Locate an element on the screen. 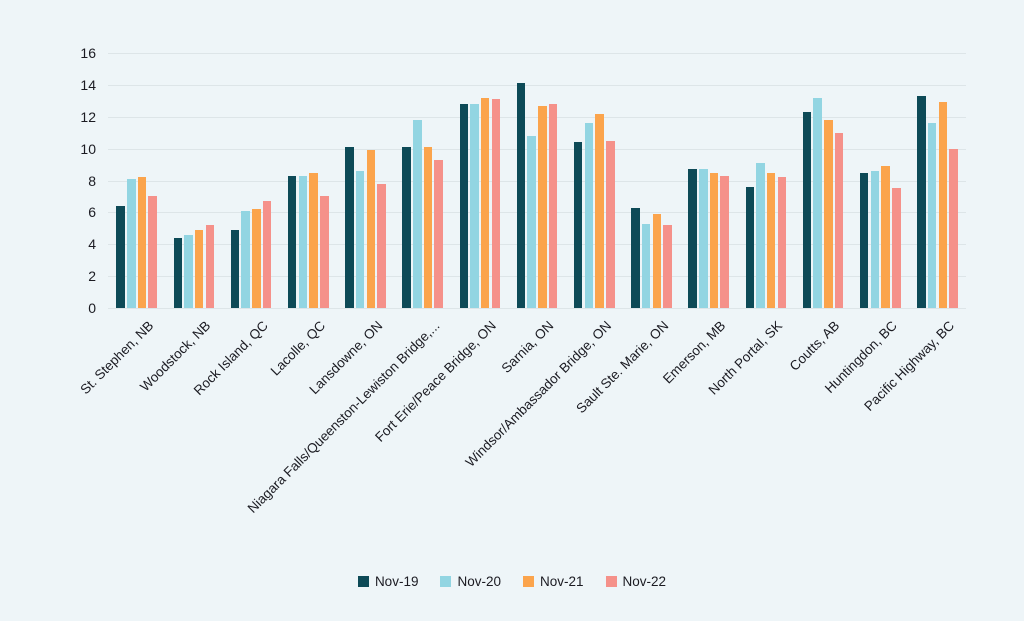  x-axis-category-label: Fort Erie/Peace Bridge, ON is located at coordinates (436, 381).